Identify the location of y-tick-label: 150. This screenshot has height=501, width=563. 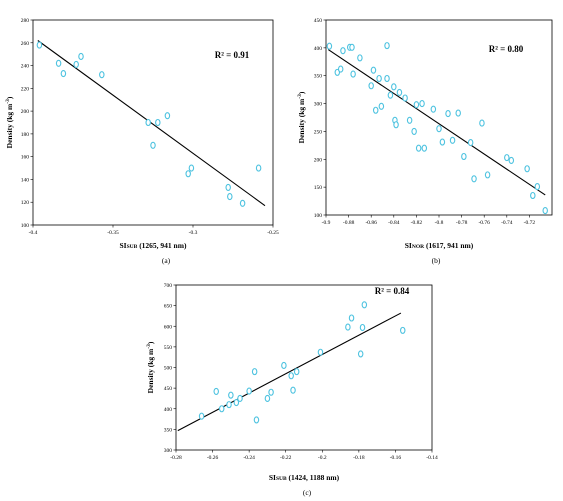
(318, 188).